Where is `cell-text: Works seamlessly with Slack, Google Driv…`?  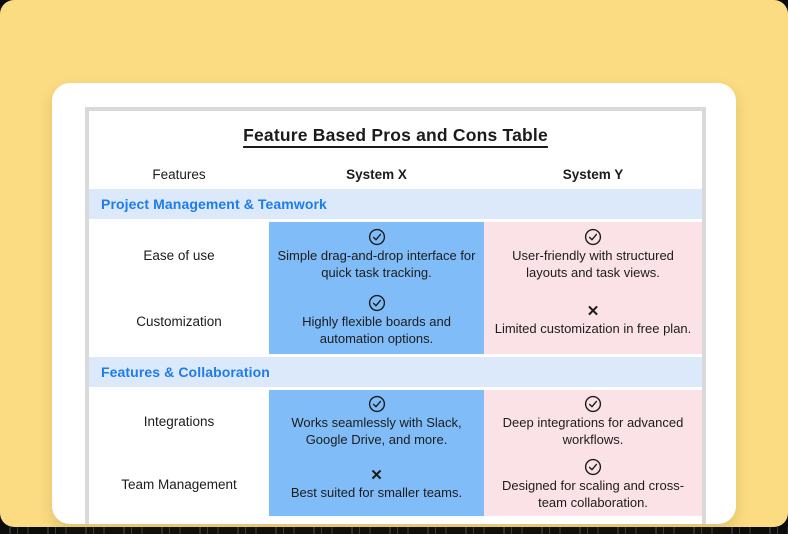
cell-text: Works seamlessly with Slack, Google Driv… is located at coordinates (376, 430).